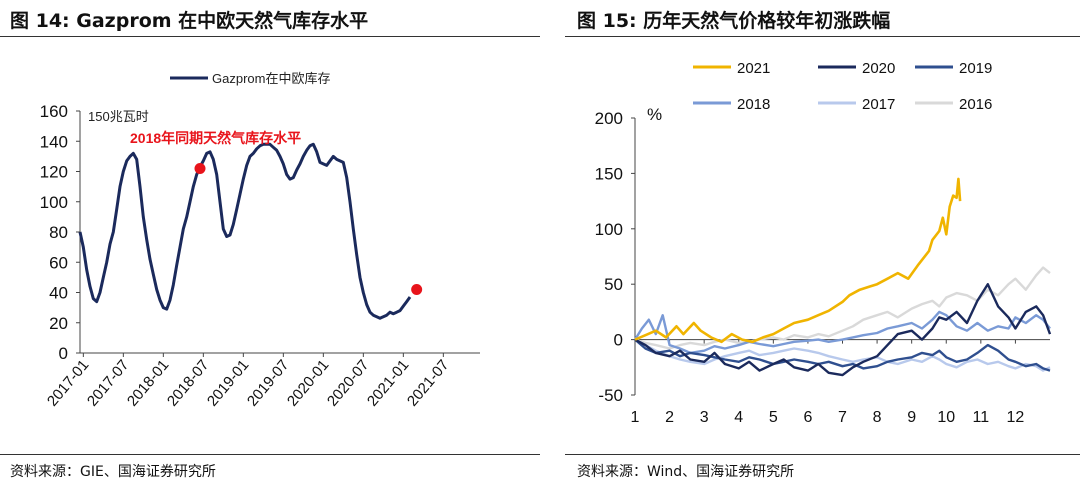 The image size is (1080, 489). What do you see at coordinates (609, 173) in the screenshot?
I see `y-tick-label: 150` at bounding box center [609, 173].